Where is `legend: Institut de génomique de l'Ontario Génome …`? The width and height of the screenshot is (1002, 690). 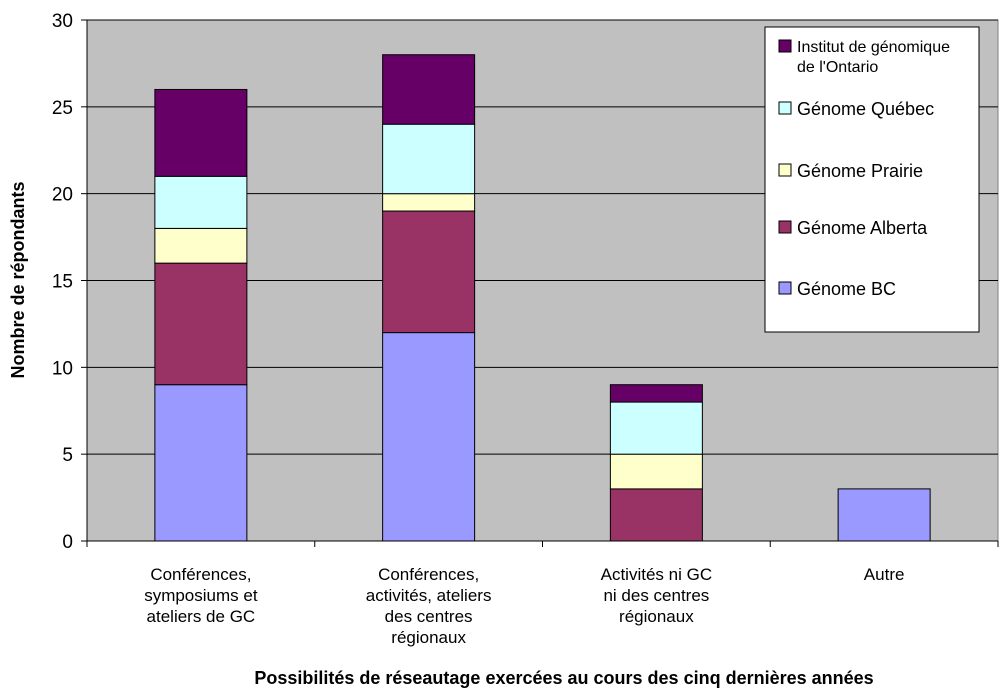 legend: Institut de génomique de l'Ontario Génome … is located at coordinates (872, 179).